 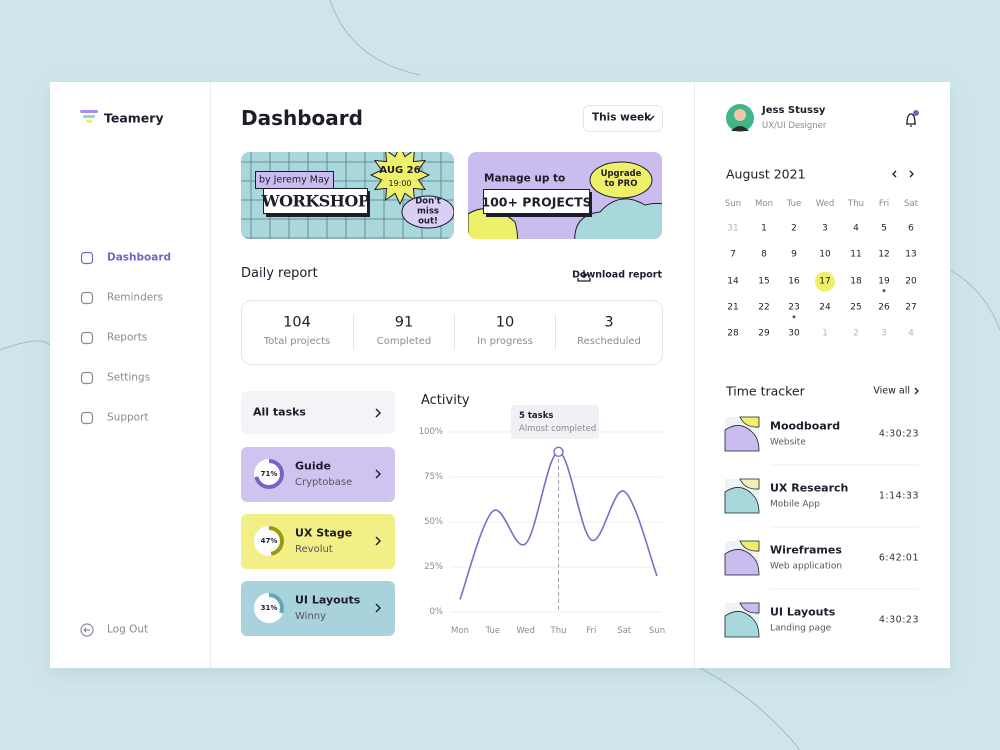 I want to click on calendar-day: 28, so click(x=733, y=333).